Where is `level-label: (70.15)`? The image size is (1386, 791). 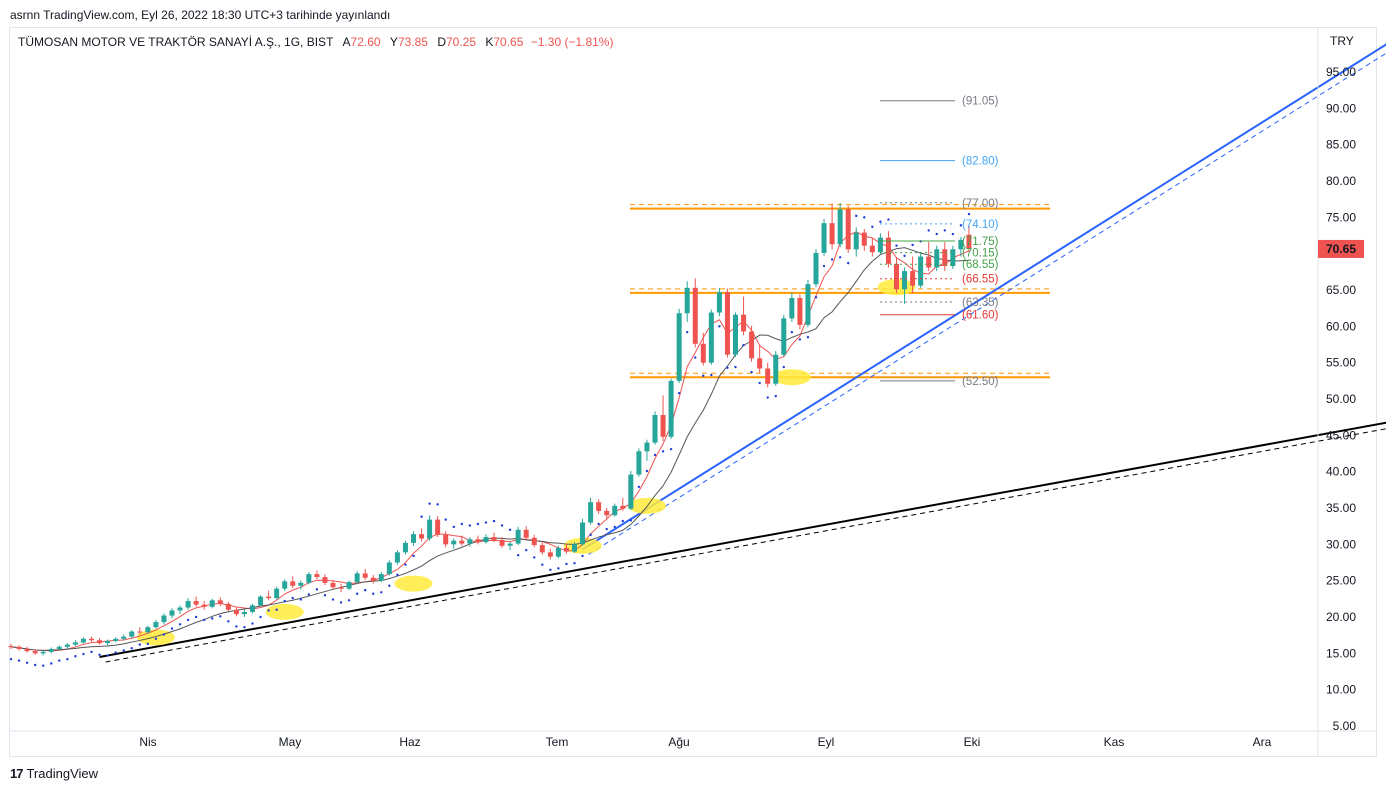
level-label: (70.15) is located at coordinates (980, 254).